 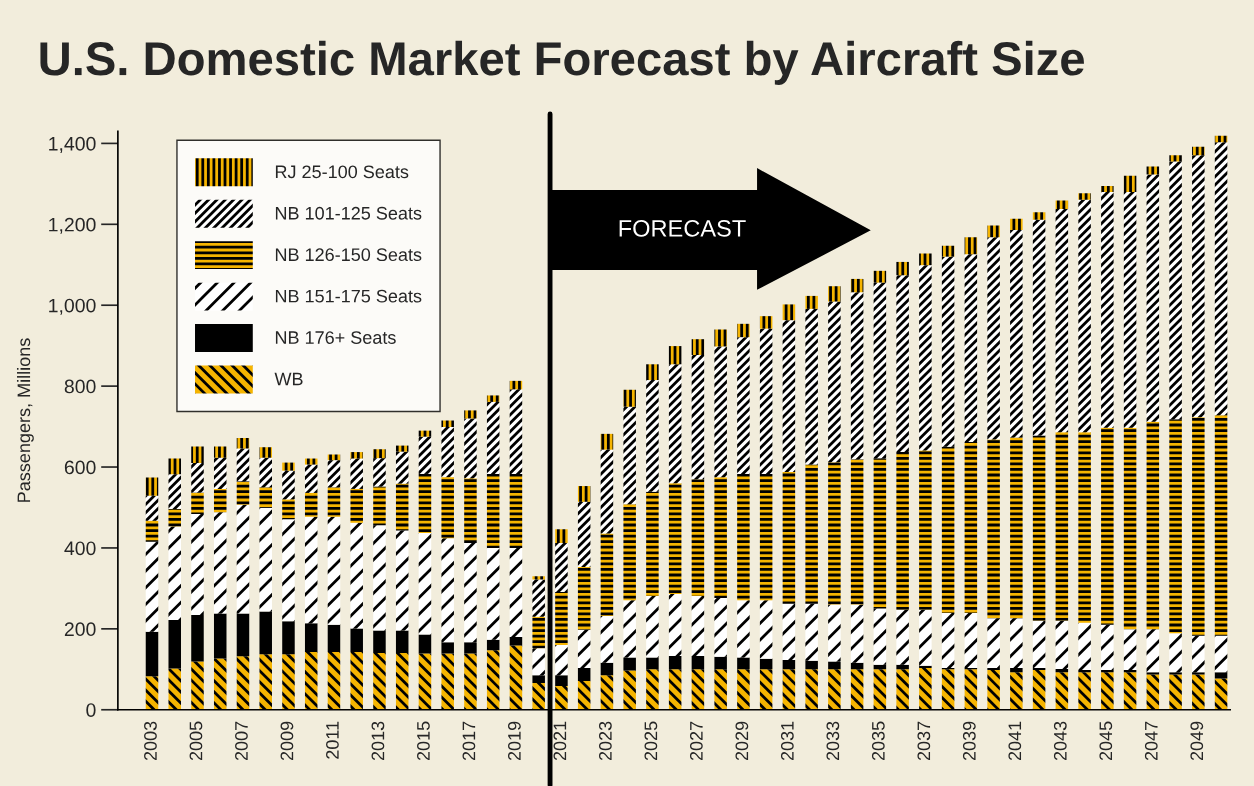 I want to click on x-tick-label: 2013, so click(x=378, y=741).